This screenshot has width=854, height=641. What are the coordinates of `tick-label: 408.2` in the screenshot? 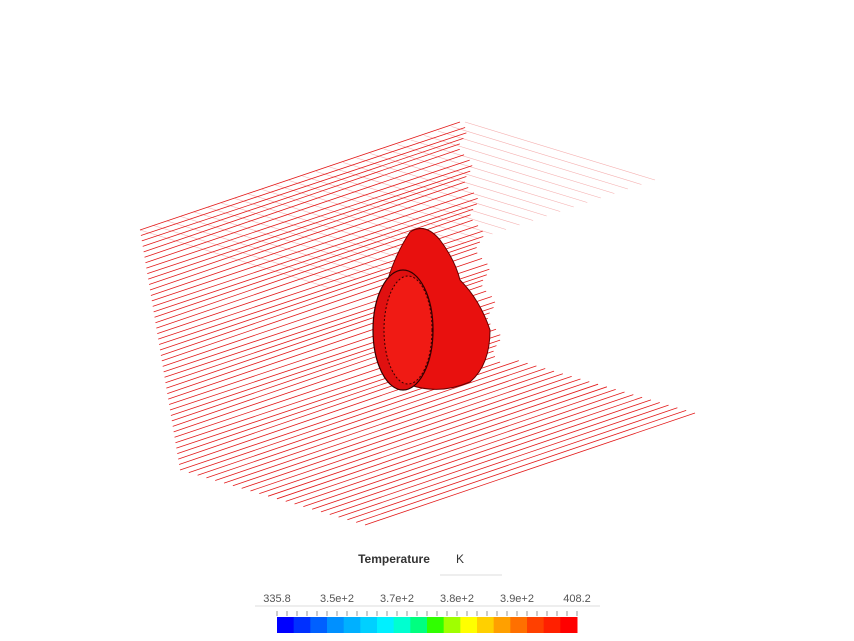 It's located at (577, 599).